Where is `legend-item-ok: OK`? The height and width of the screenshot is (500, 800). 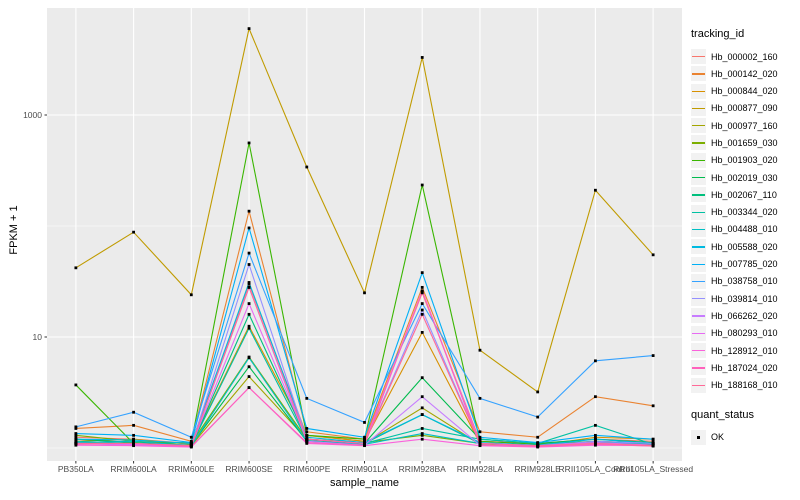 legend-item-ok: OK is located at coordinates (745, 437).